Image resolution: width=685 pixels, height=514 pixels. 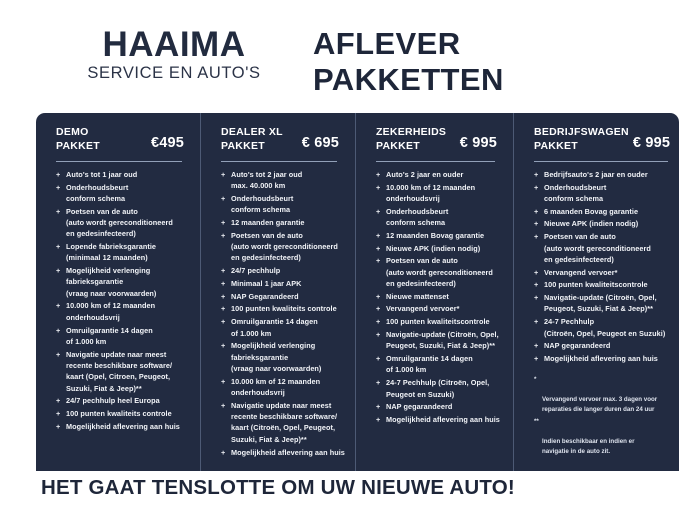 I want to click on feature-item: +100 punten kwaliteits controle, so click(x=283, y=308).